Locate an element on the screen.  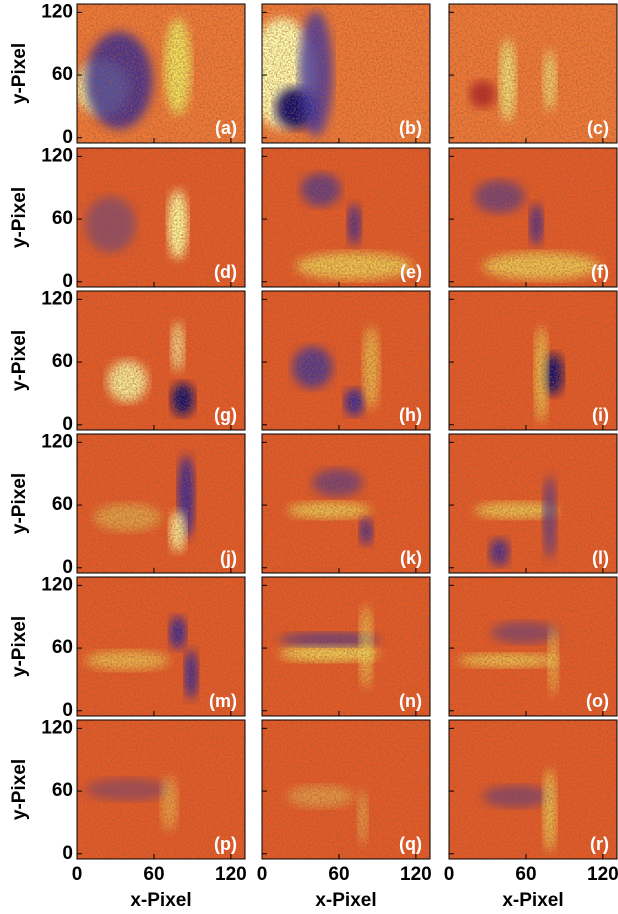
panel-label: (a) is located at coordinates (226, 128).